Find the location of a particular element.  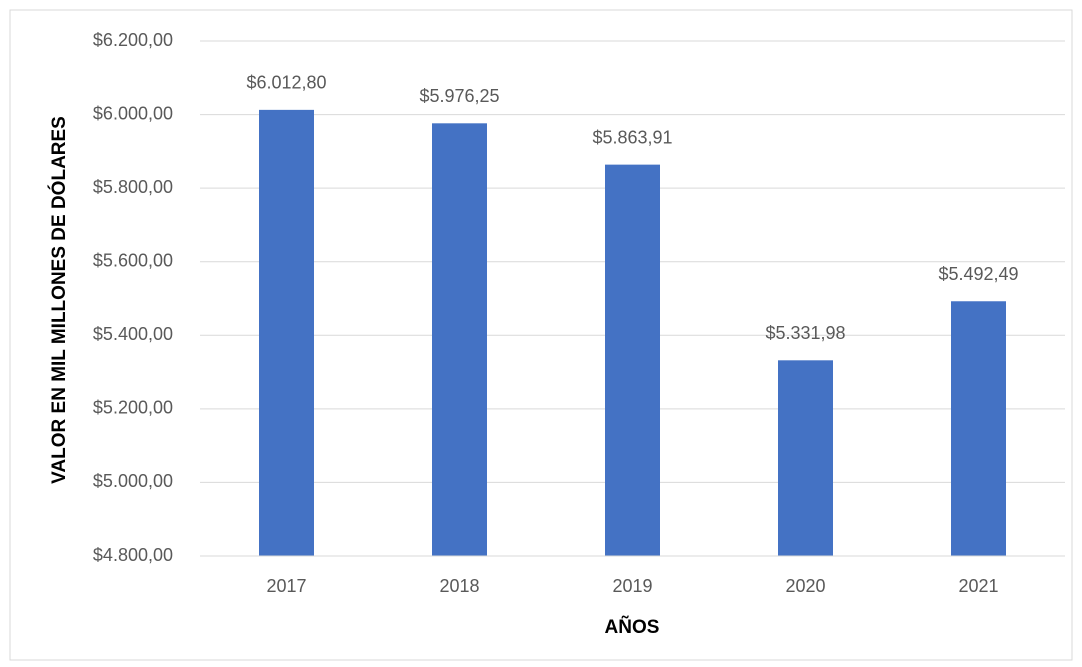

x-tick-label: 2017 is located at coordinates (286, 586).